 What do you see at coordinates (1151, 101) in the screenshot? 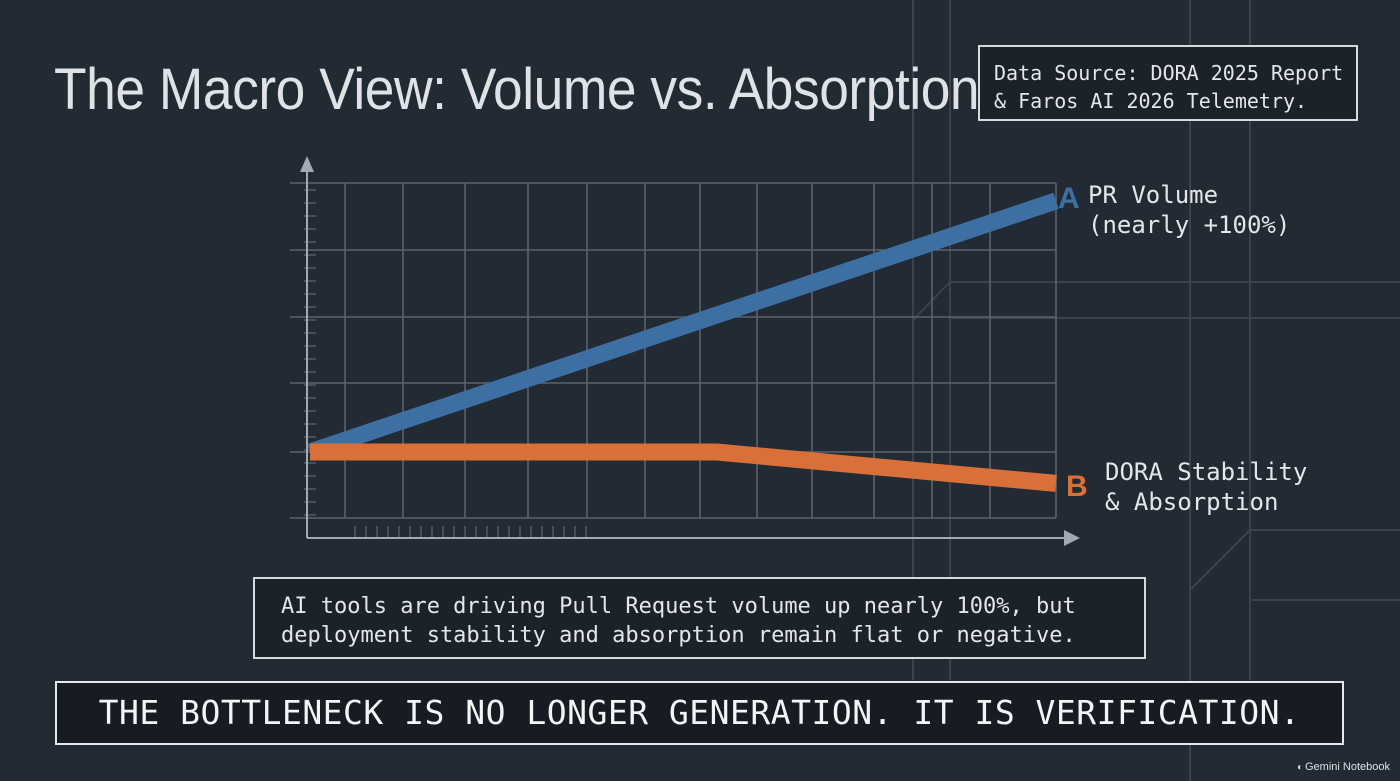
I see `data-source-line-2: & Faros AI 2026 Telemetry.` at bounding box center [1151, 101].